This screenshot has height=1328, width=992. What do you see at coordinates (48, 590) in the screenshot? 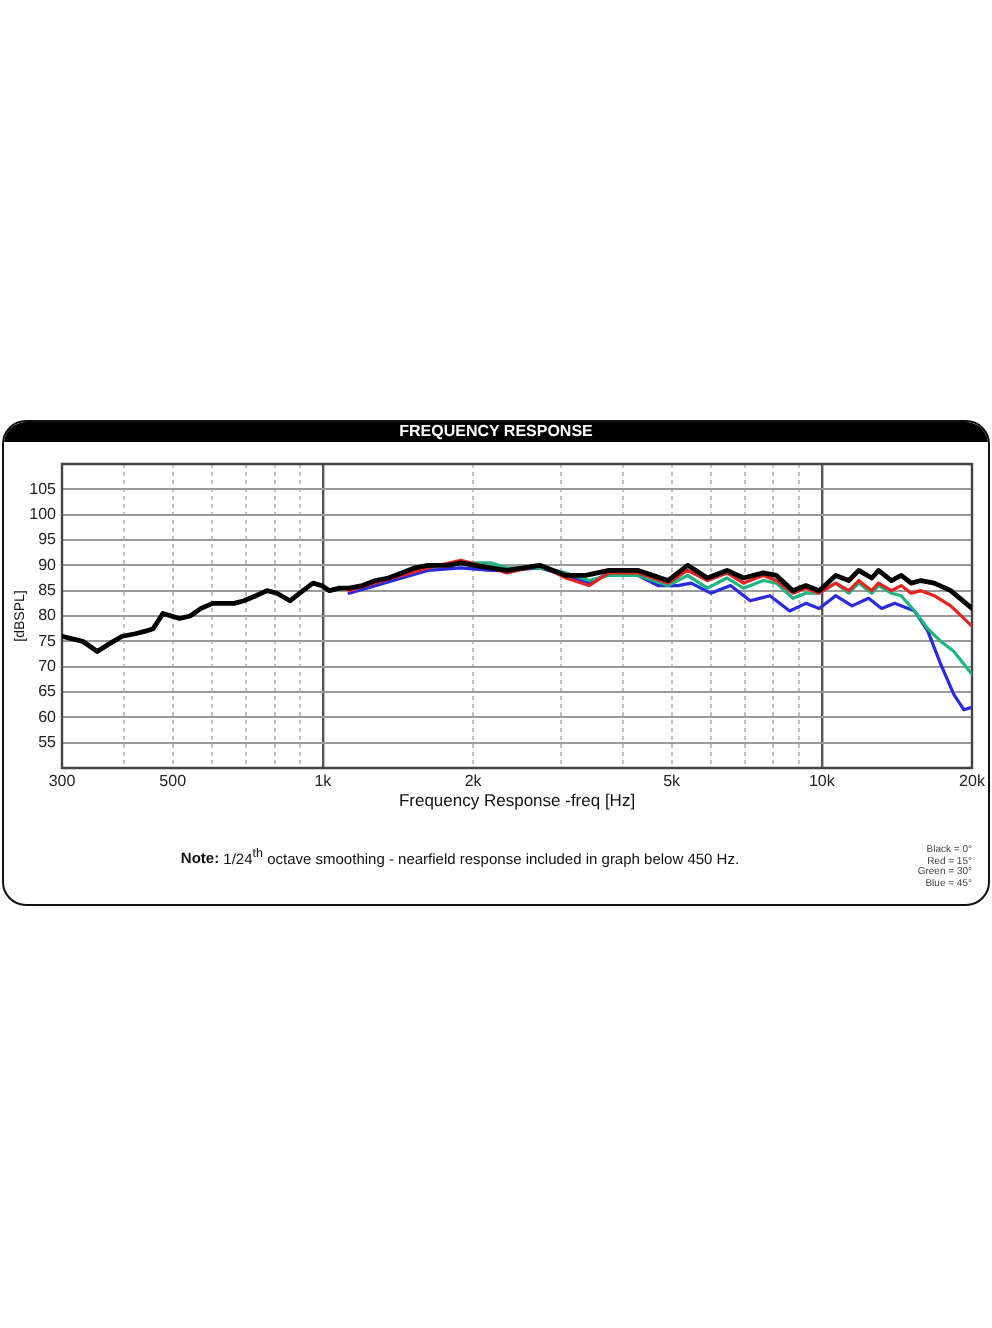
I see `y-tick-label: 85` at bounding box center [48, 590].